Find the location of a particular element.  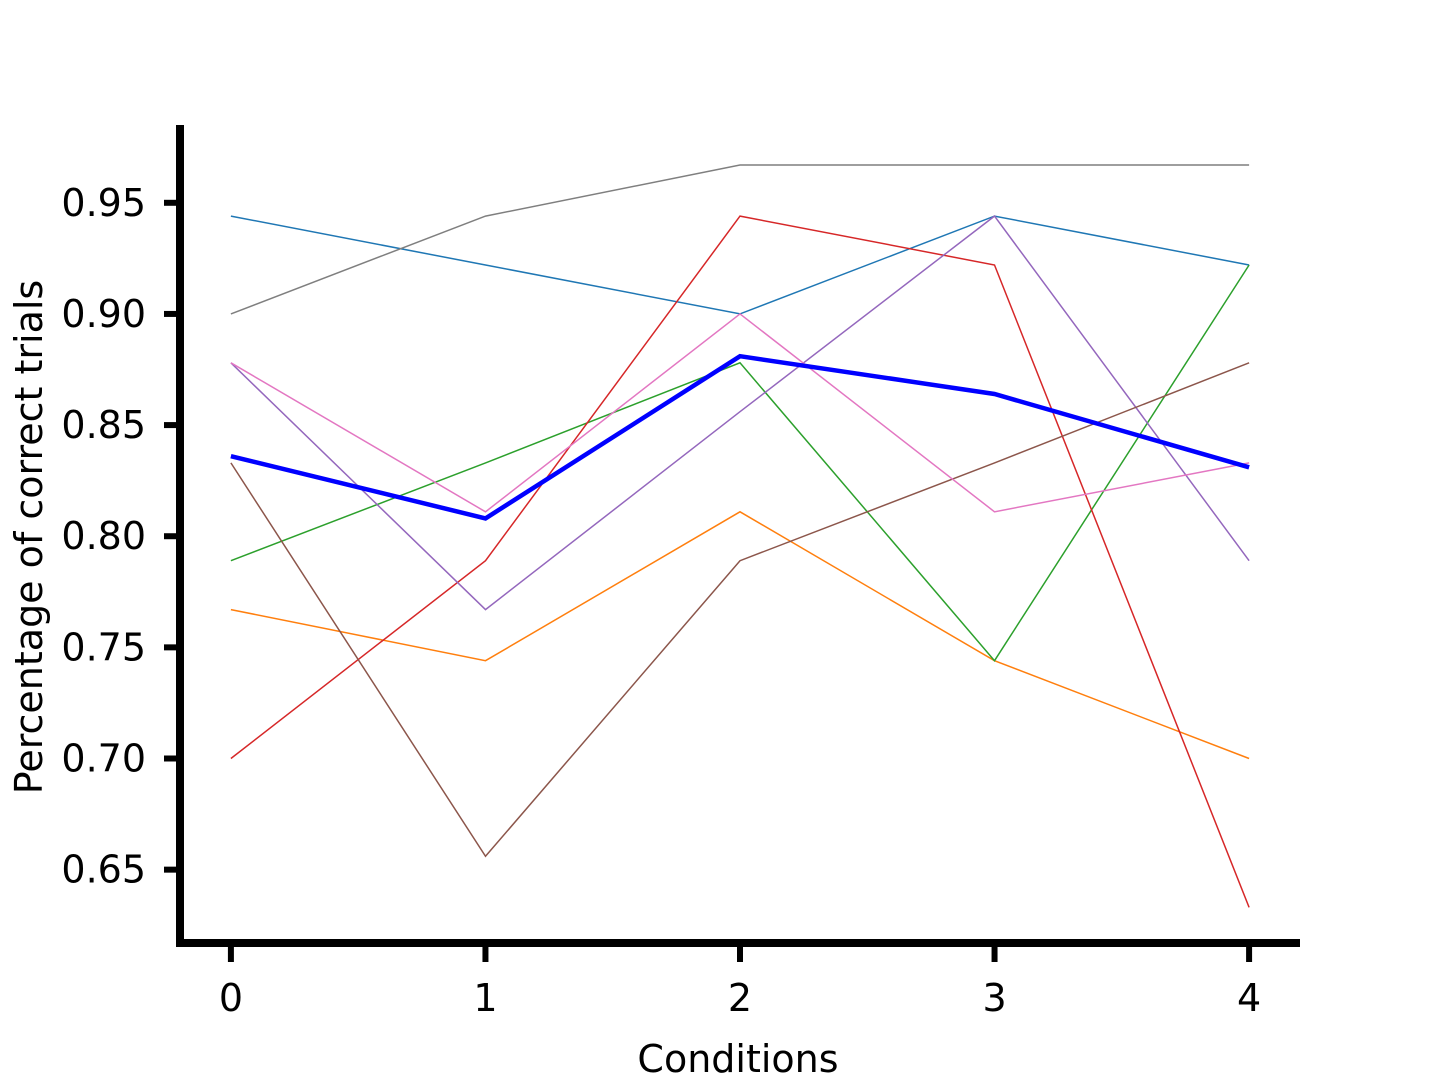

y-tick-label: 0.95 is located at coordinates (103, 203).